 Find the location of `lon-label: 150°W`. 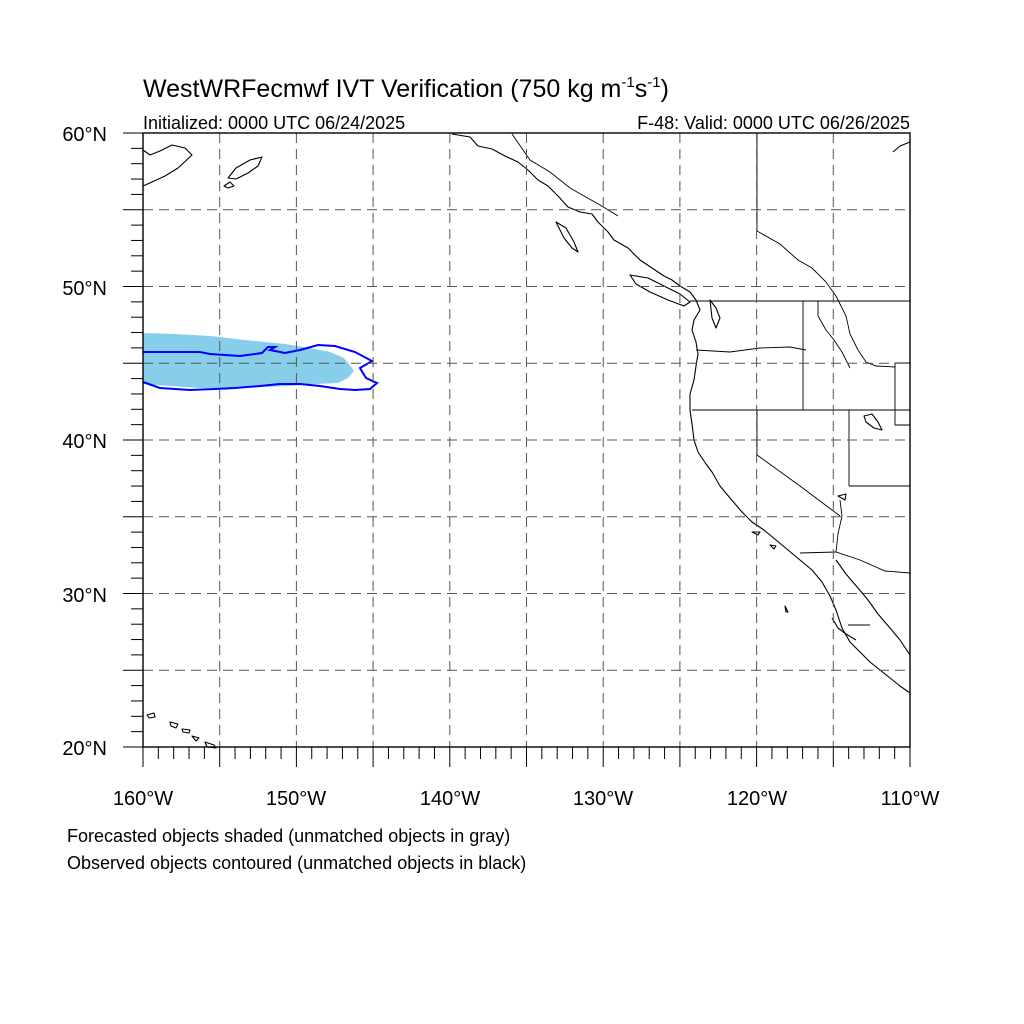

lon-label: 150°W is located at coordinates (296, 799).